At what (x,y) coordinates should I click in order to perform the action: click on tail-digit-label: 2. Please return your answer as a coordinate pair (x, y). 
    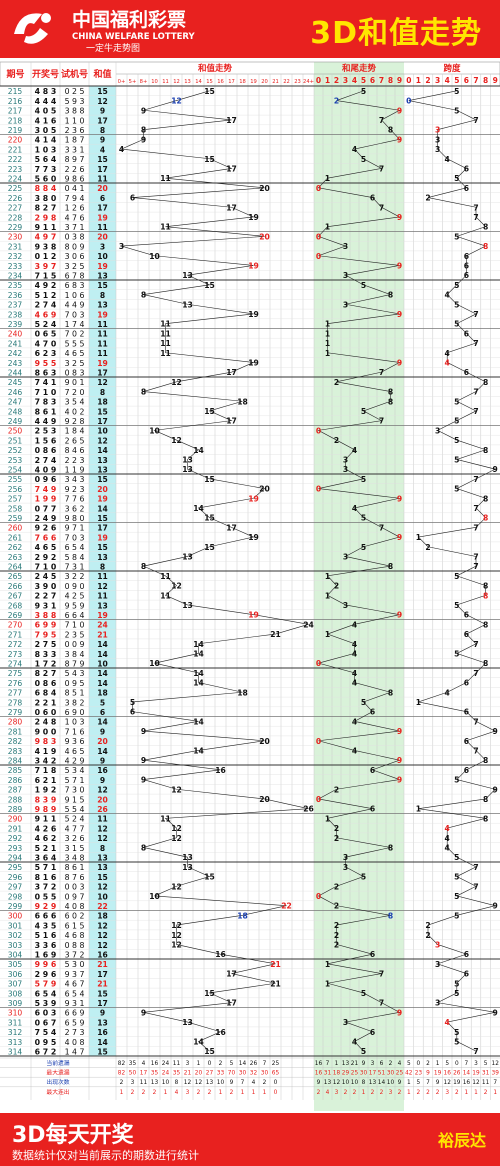
    Looking at the image, I should click on (336, 80).